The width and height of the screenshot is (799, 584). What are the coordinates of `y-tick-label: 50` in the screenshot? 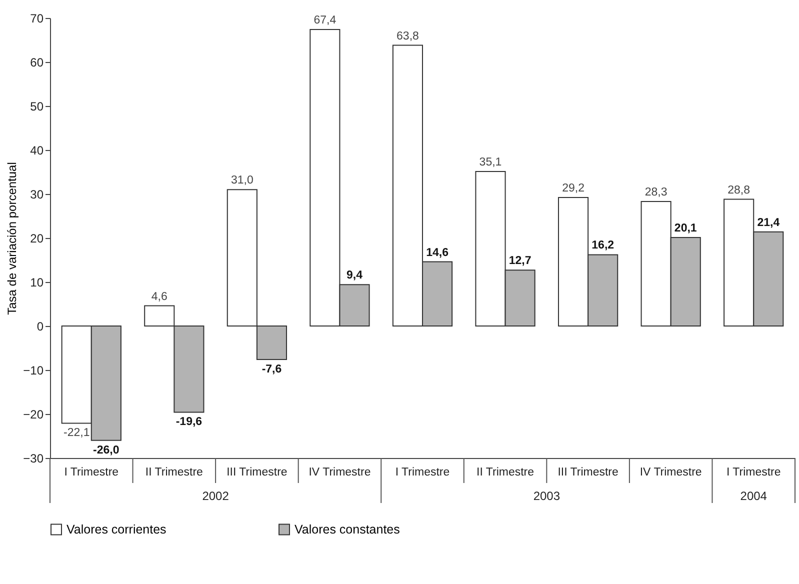 It's located at (37, 107).